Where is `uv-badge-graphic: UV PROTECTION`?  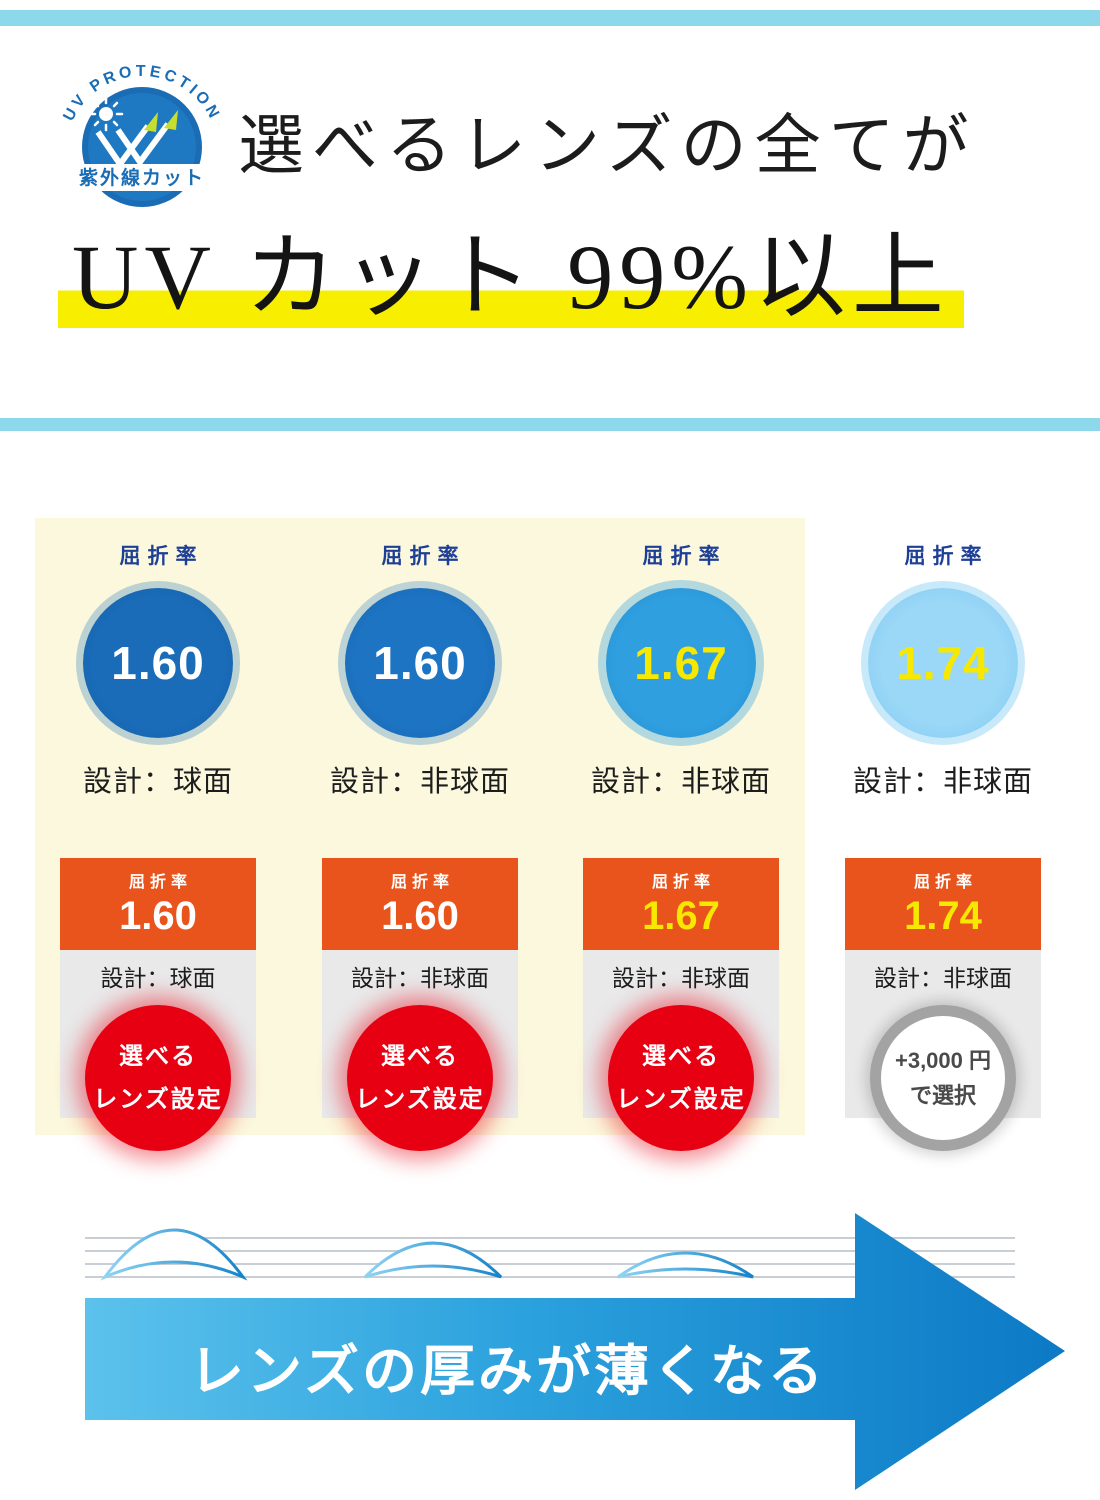 uv-badge-graphic: UV PROTECTION is located at coordinates (140, 135).